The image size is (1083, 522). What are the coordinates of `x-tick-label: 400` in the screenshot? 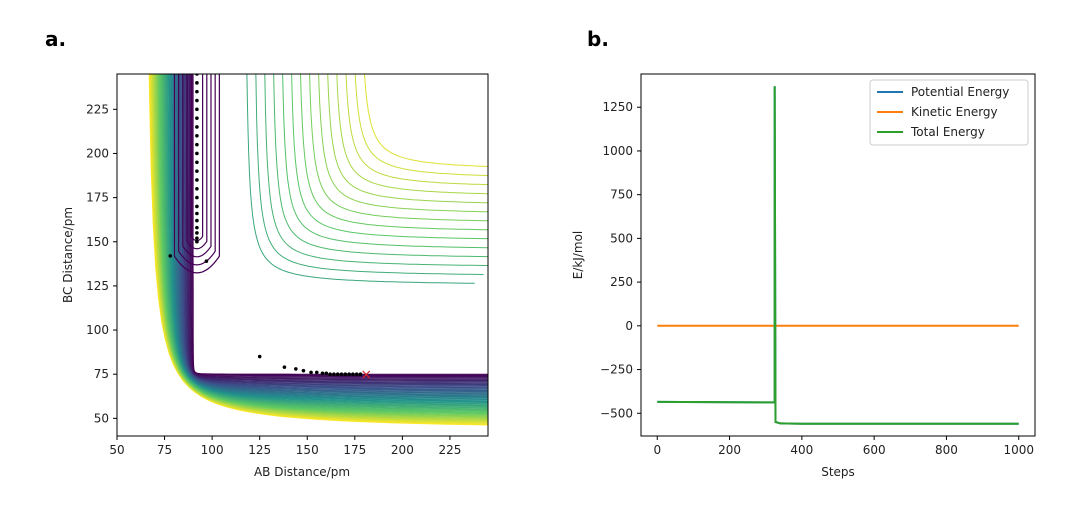 It's located at (801, 450).